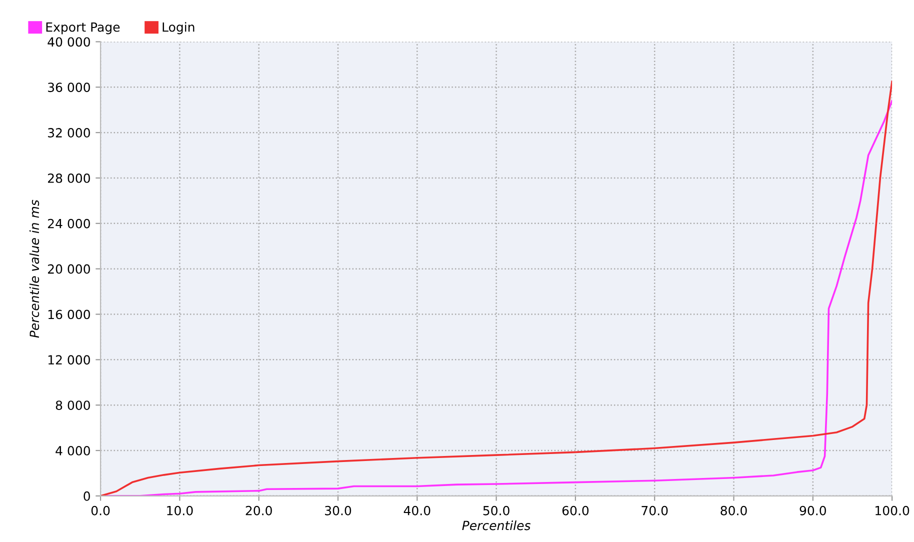 The width and height of the screenshot is (914, 542). Describe the element at coordinates (496, 525) in the screenshot. I see `x-axis-title: Percentiles` at that location.